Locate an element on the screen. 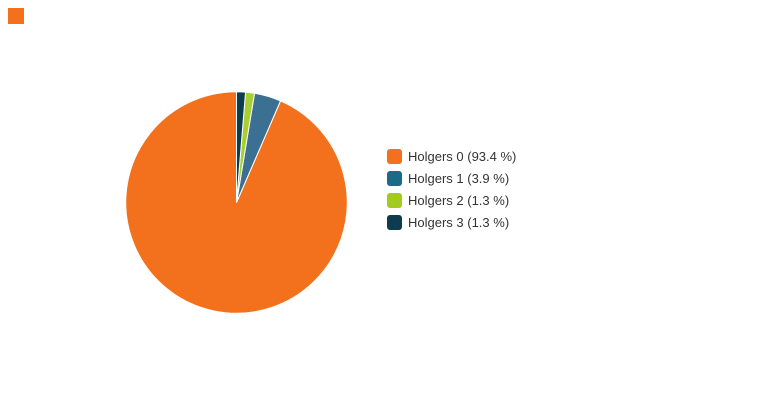 This screenshot has height=400, width=768. legend-label: Holgers 0 (93.4 %) is located at coordinates (462, 156).